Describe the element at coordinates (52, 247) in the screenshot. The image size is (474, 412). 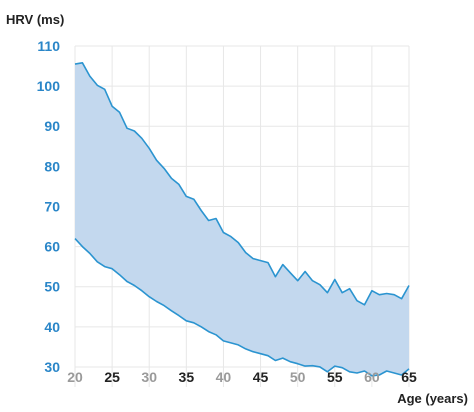
I see `y-tick-label-60: 60` at that location.